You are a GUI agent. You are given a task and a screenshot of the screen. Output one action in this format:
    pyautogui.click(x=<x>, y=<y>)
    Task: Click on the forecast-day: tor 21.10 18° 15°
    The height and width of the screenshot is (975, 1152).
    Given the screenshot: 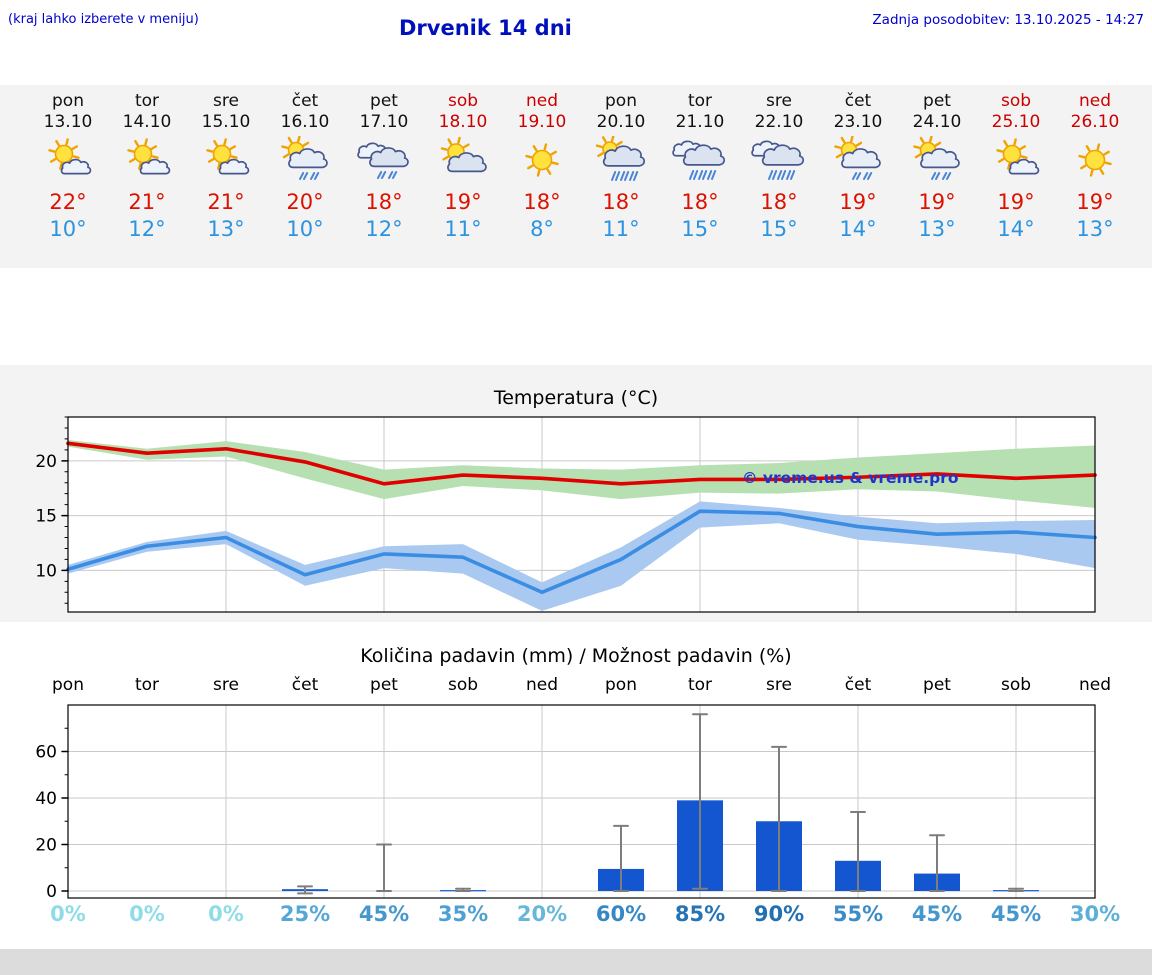 What is the action you would take?
    pyautogui.click(x=700, y=167)
    